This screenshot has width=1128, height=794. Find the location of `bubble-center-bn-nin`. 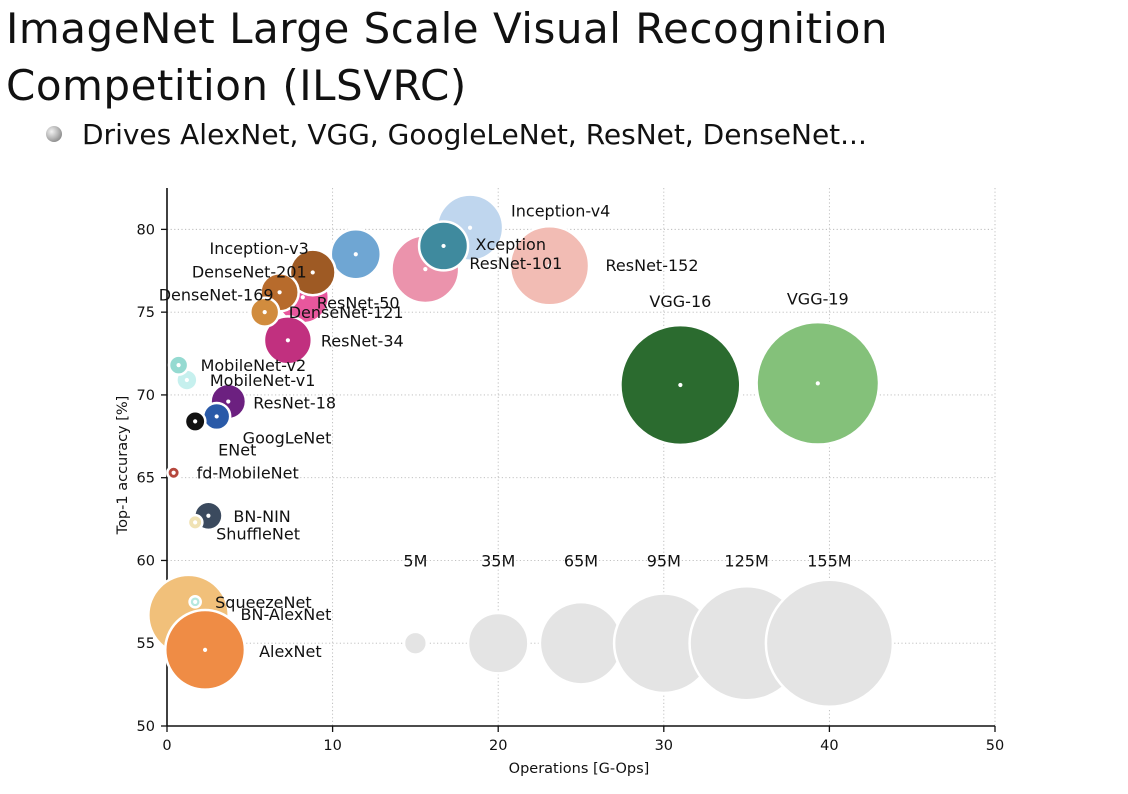

bubble-center-bn-nin is located at coordinates (208, 515).